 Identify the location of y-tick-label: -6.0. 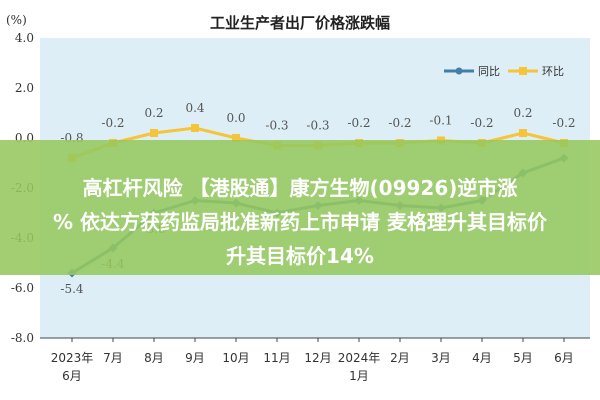
(22, 288).